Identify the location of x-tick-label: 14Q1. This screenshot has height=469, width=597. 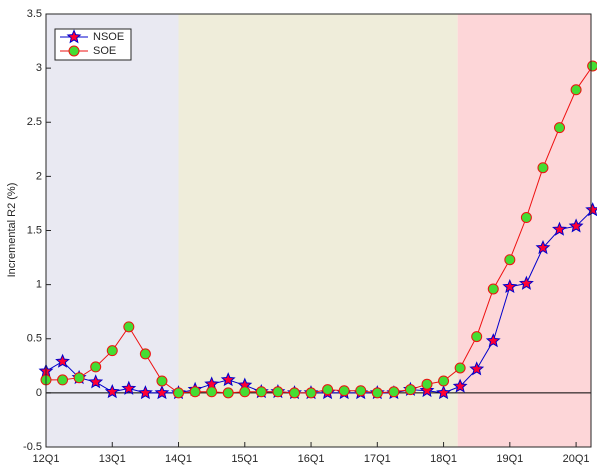
(178, 459).